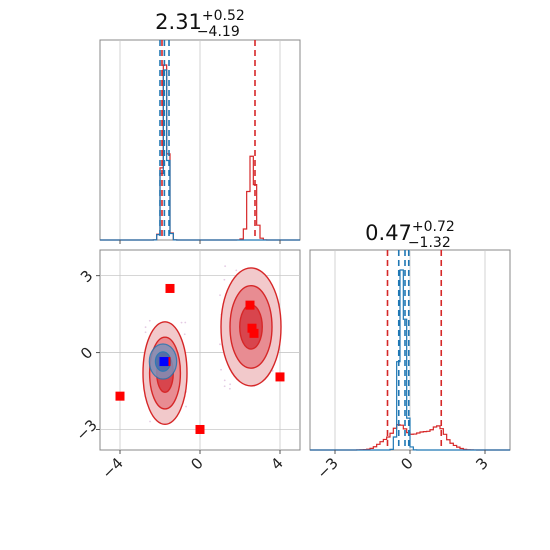 This screenshot has width=550, height=550. I want to click on title-param1-minus: −4.19, so click(218, 32).